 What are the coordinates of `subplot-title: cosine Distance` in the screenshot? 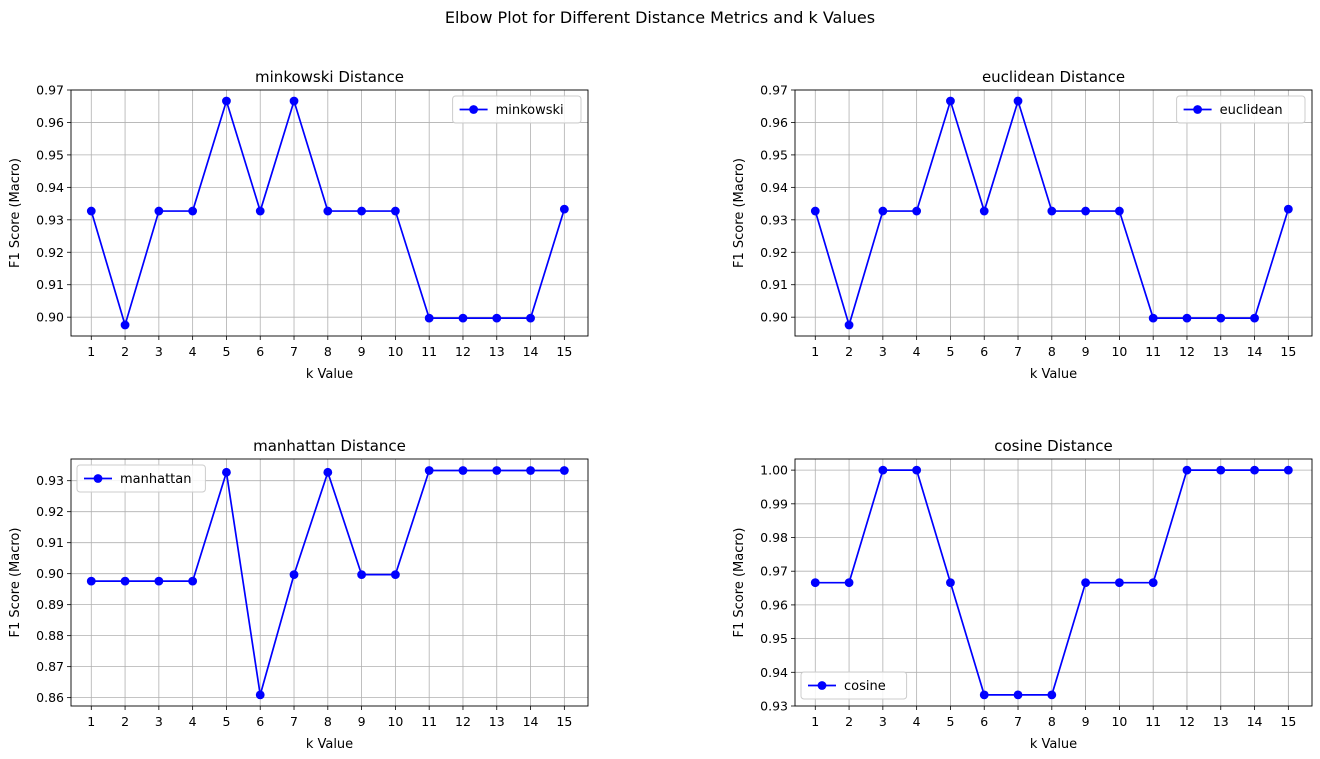 It's located at (1053, 446).